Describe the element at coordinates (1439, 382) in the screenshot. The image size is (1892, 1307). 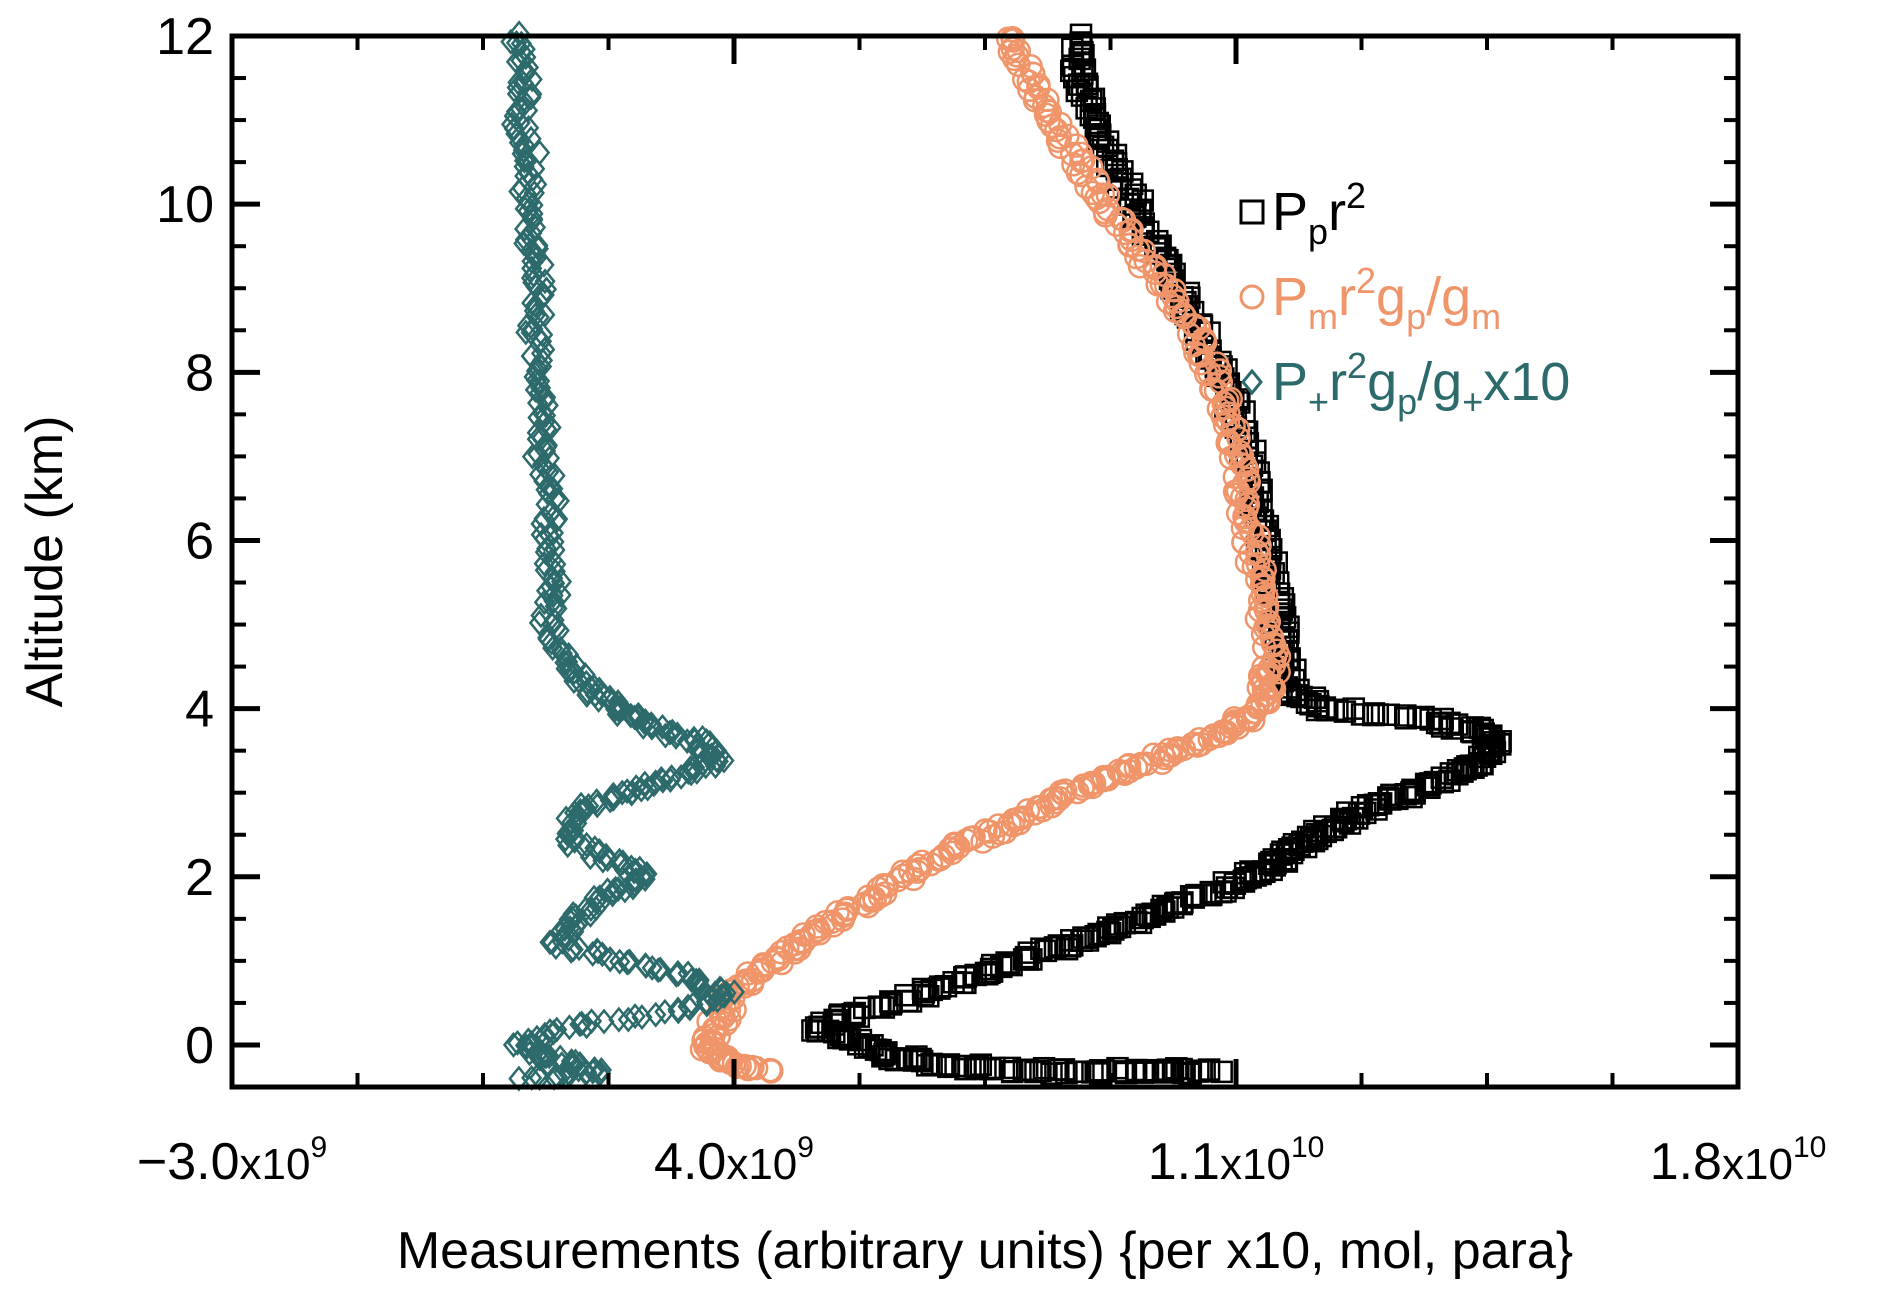
I see `legend-label-part: /g` at that location.